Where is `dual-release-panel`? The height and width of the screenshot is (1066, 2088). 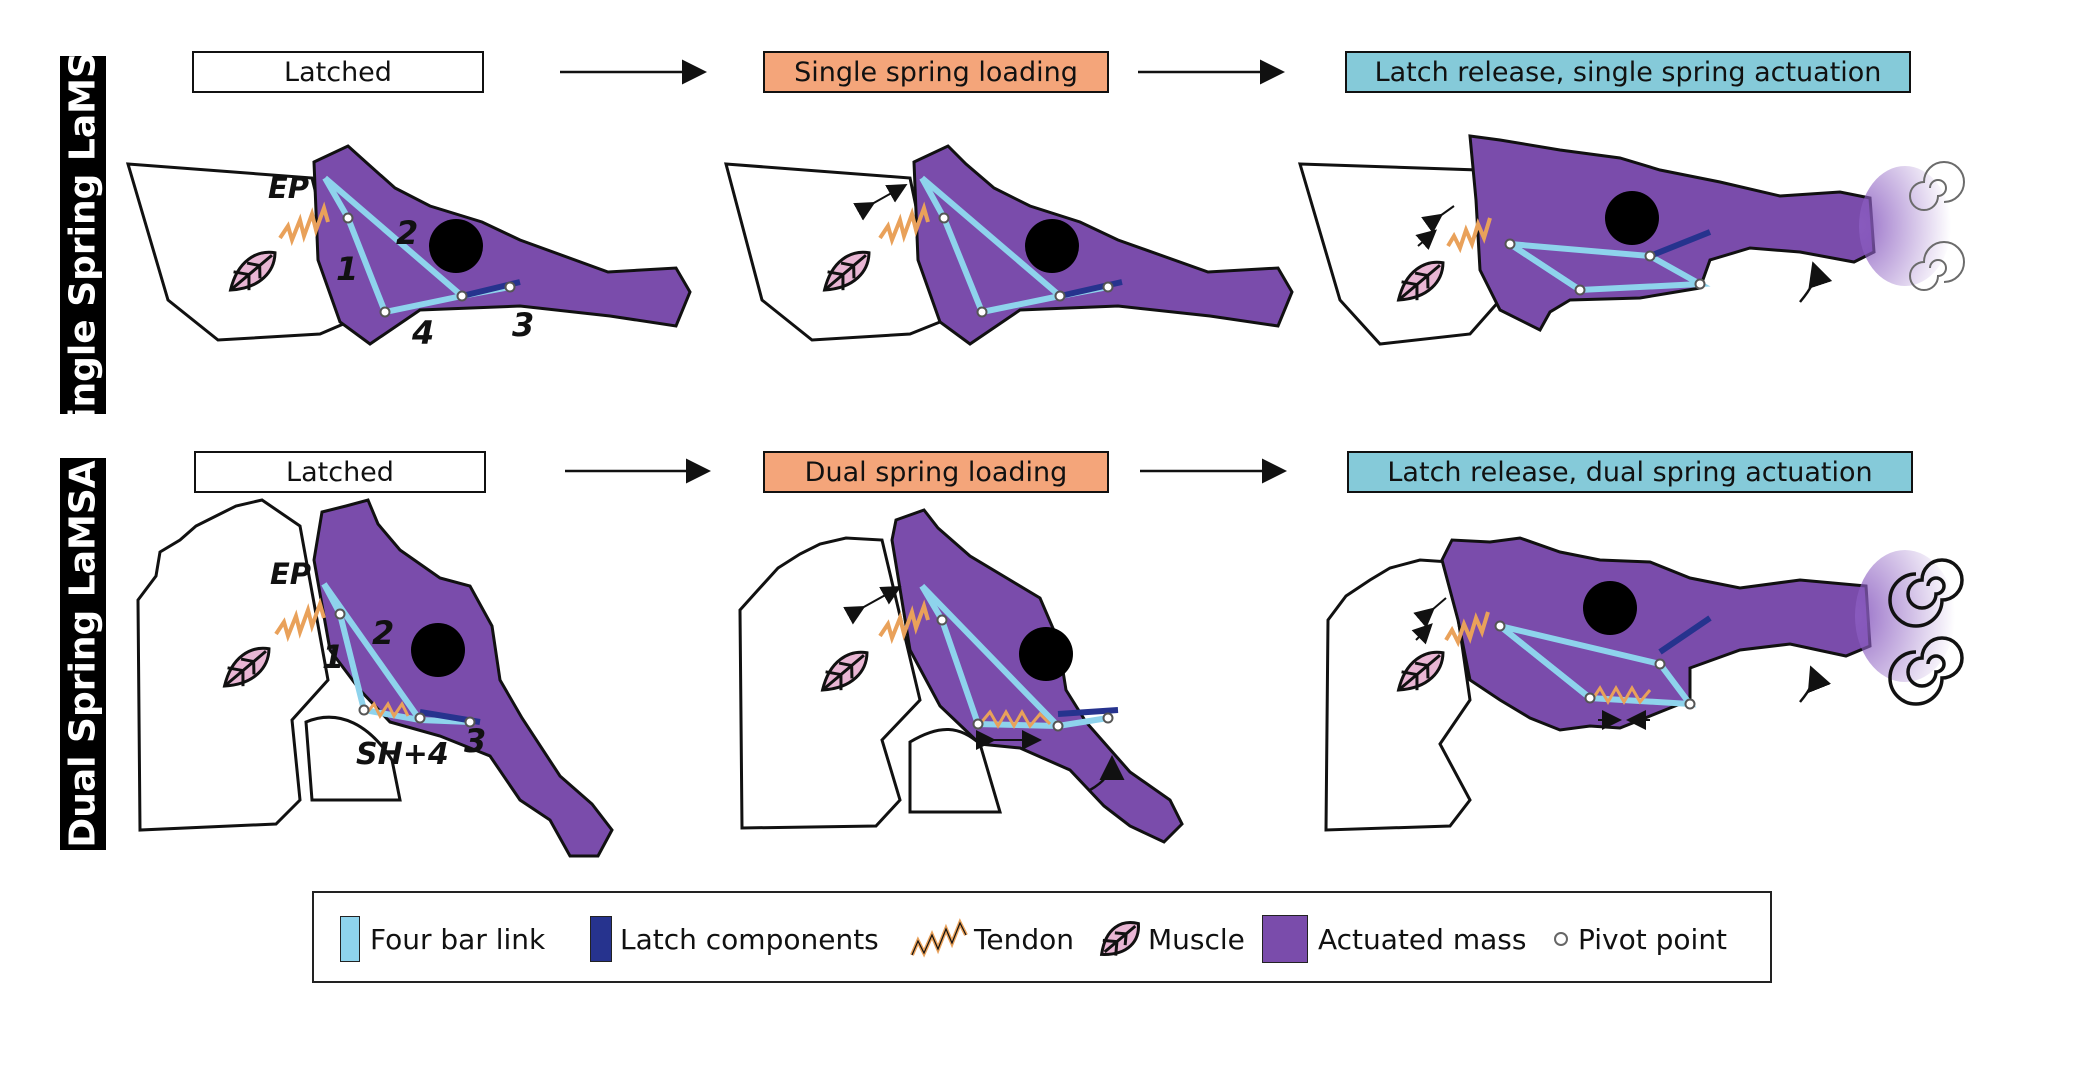
dual-release-panel is located at coordinates (1644, 684).